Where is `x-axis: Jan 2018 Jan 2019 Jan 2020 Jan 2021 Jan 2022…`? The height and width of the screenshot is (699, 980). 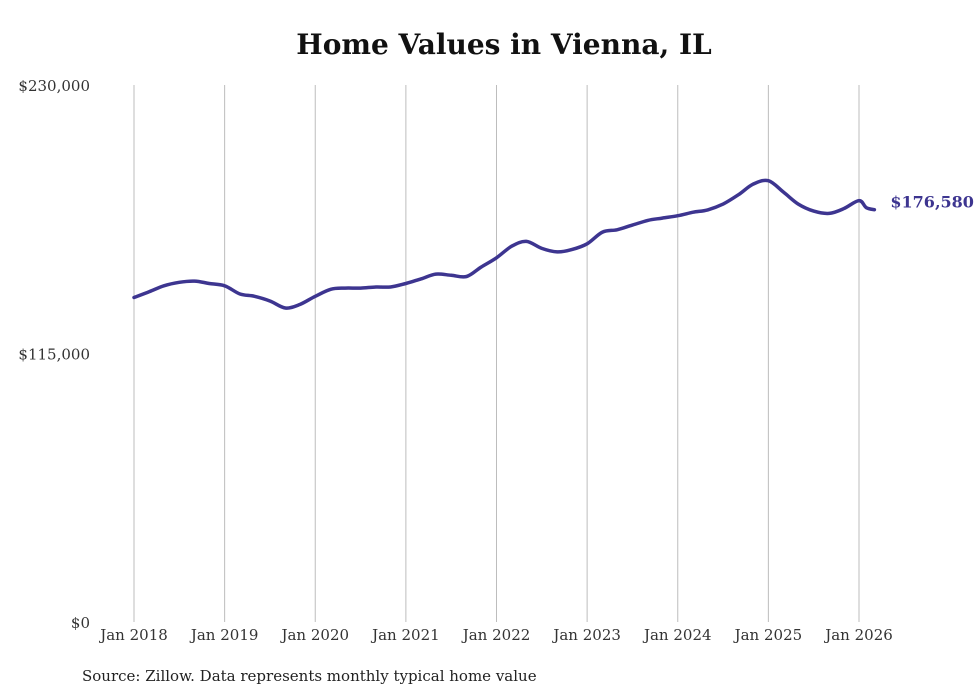 x-axis: Jan 2018 Jan 2019 Jan 2020 Jan 2021 Jan 2022… is located at coordinates (495, 635).